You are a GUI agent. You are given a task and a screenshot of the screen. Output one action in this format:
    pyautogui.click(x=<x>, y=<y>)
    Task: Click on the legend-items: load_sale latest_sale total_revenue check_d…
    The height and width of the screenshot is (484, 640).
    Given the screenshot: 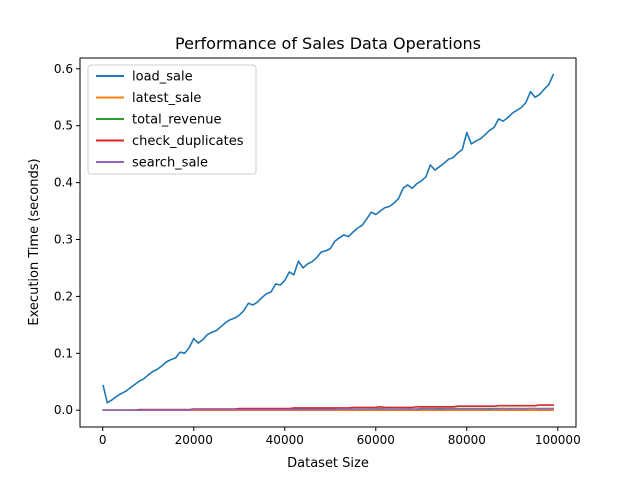 What is the action you would take?
    pyautogui.click(x=170, y=120)
    